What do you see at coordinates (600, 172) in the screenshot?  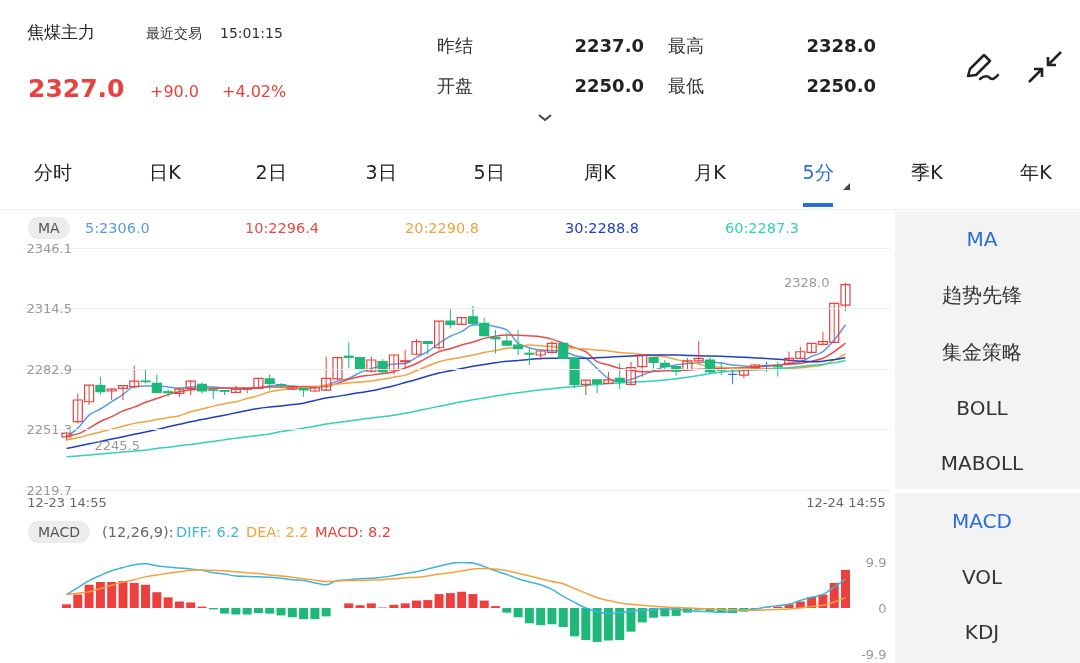 I see `text: 周K` at bounding box center [600, 172].